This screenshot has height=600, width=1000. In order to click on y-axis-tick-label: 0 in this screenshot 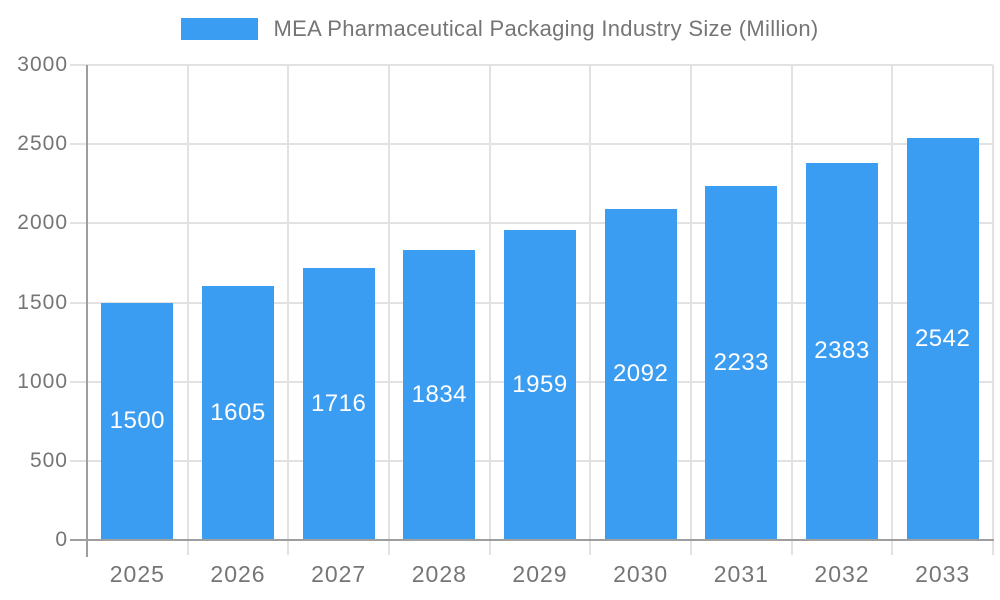, I will do `click(61, 539)`.